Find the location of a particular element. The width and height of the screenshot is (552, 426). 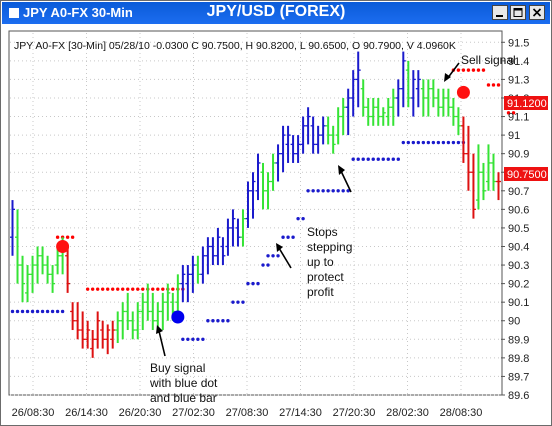

y-tick-label: 91.1 is located at coordinates (518, 118).